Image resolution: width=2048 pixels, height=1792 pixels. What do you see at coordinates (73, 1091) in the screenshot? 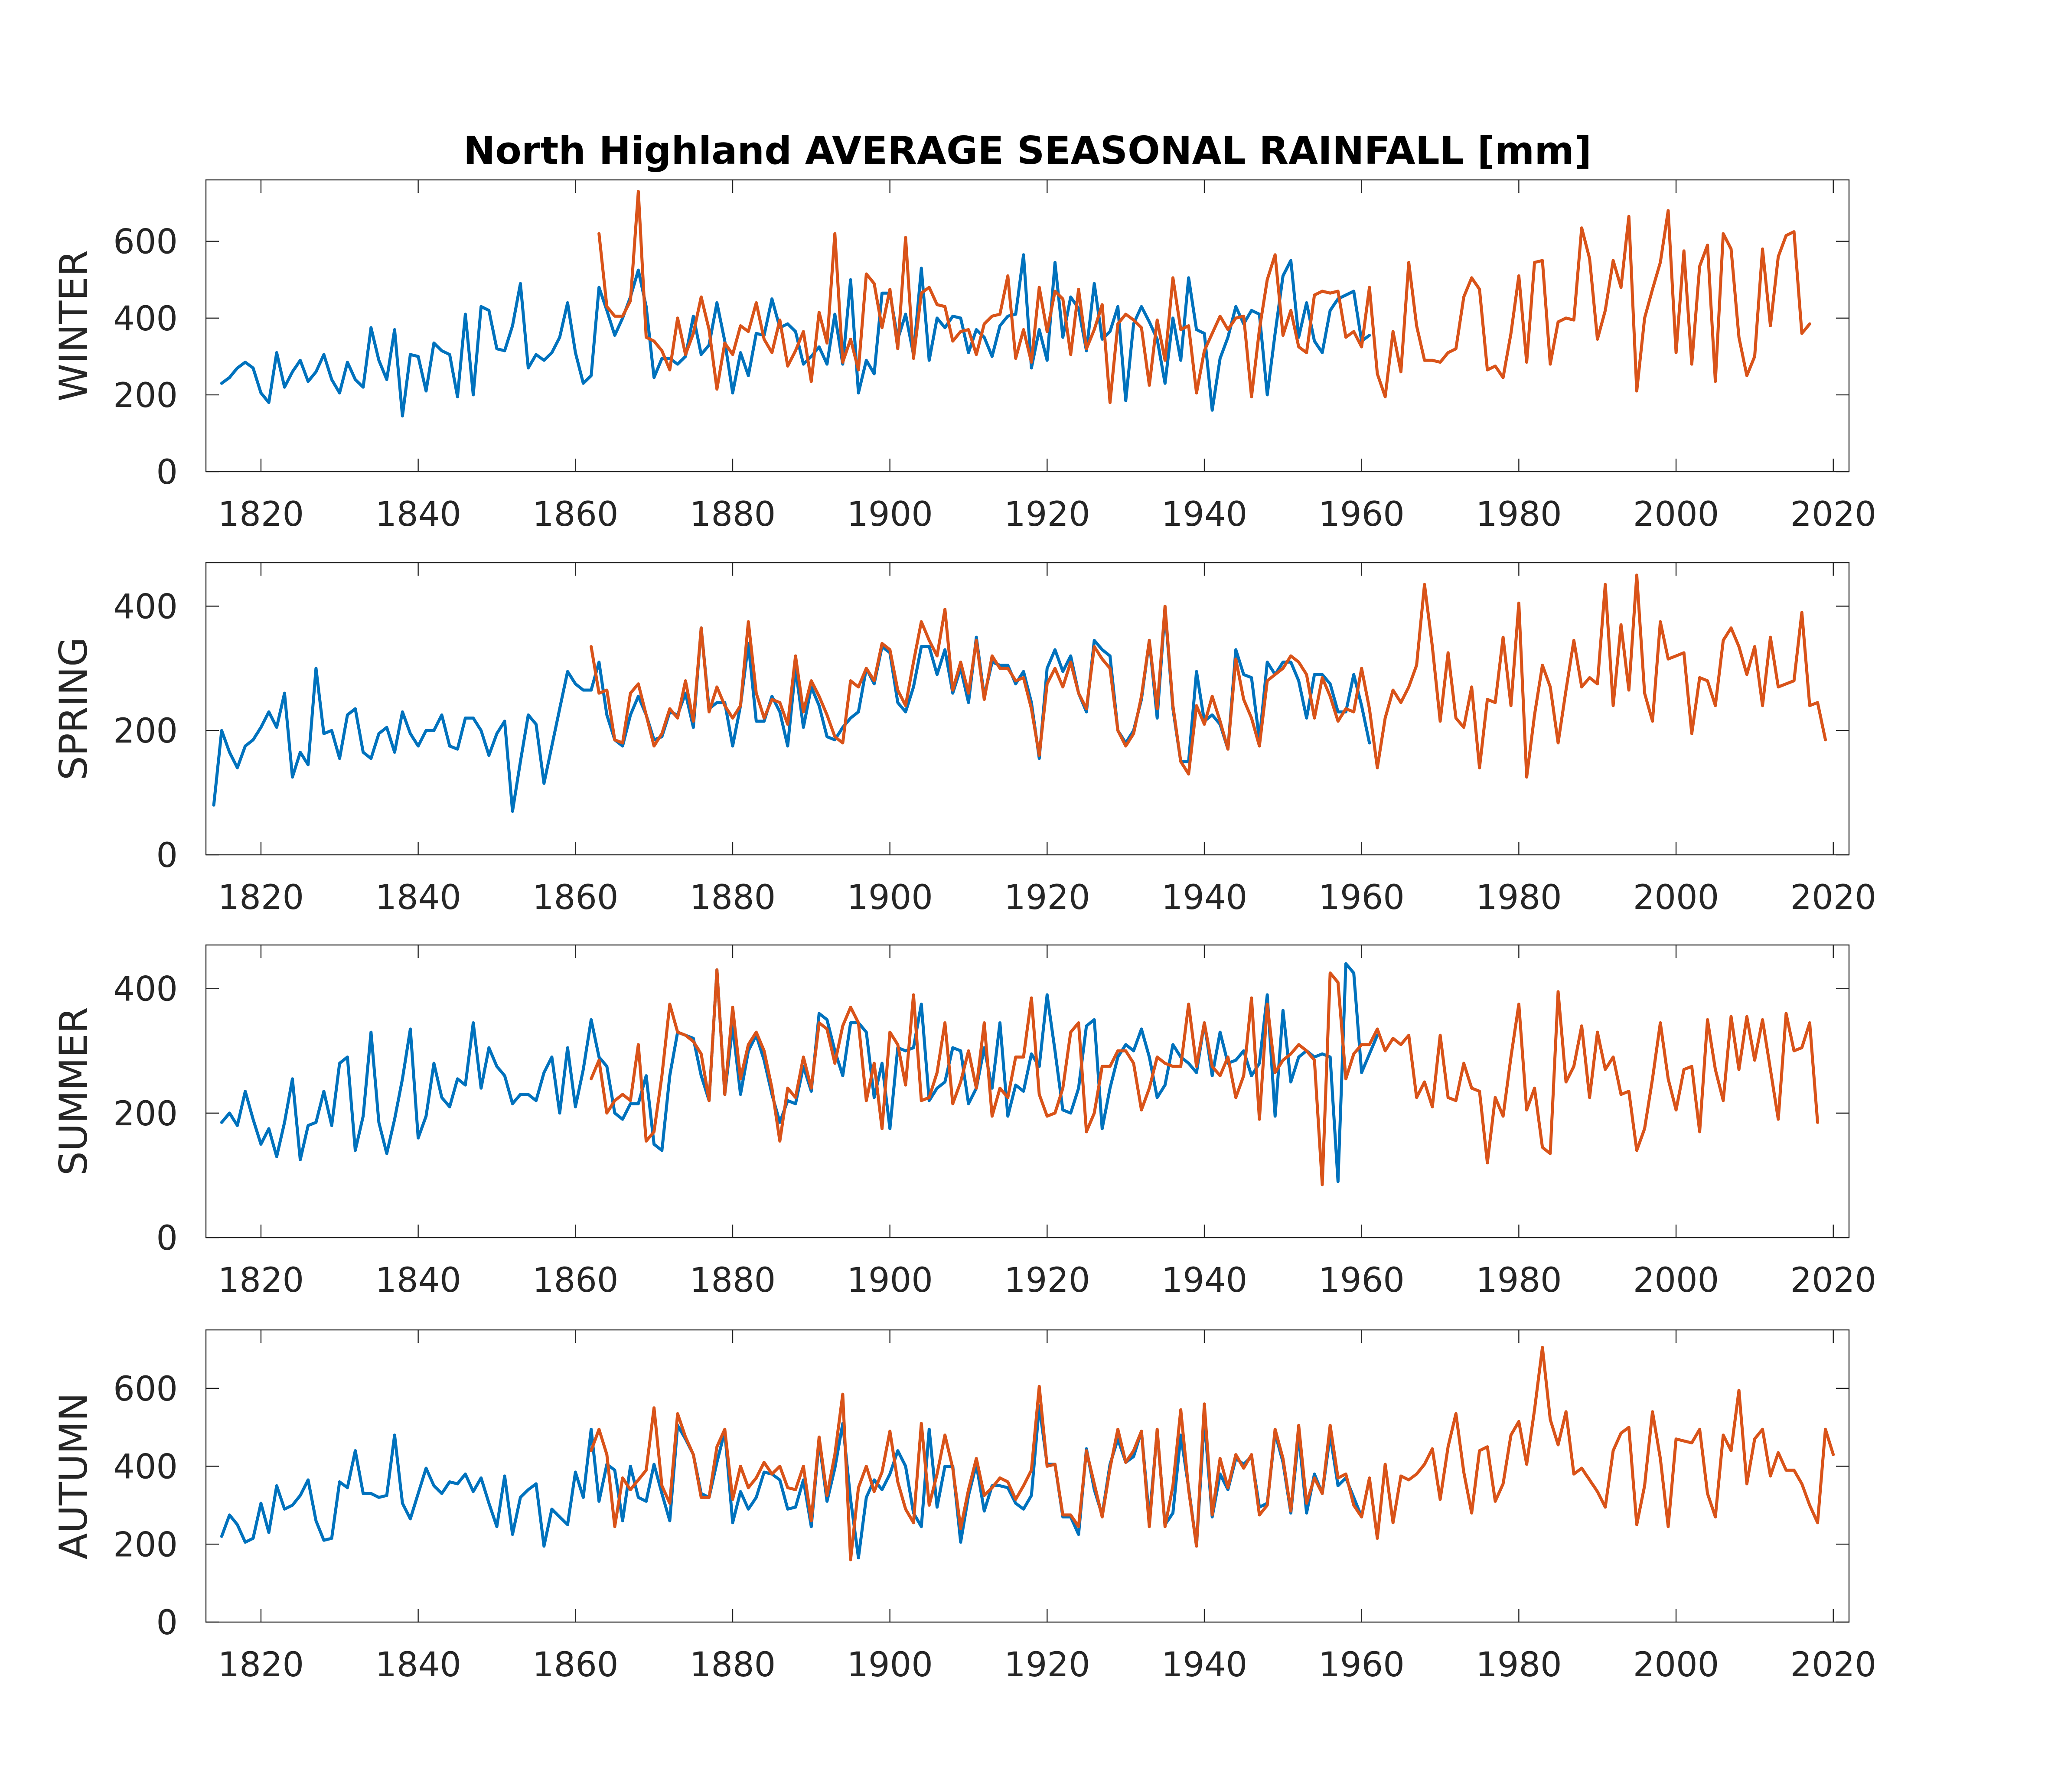
I see `y-axis-label: SUMMER` at bounding box center [73, 1091].